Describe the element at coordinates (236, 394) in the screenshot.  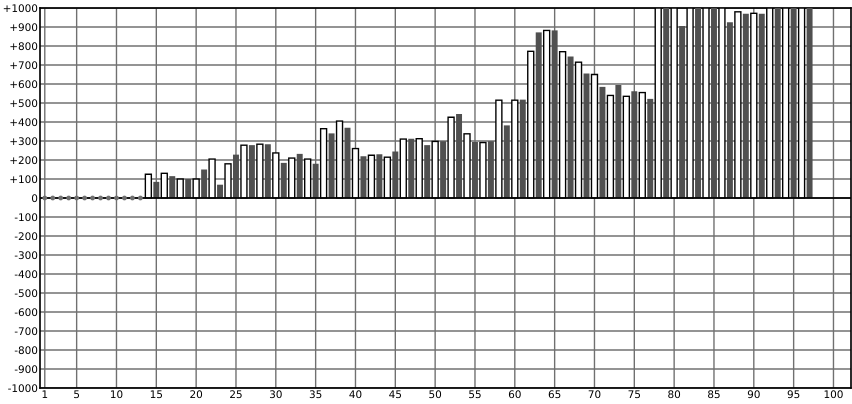
I see `x-tick-label: 25` at that location.